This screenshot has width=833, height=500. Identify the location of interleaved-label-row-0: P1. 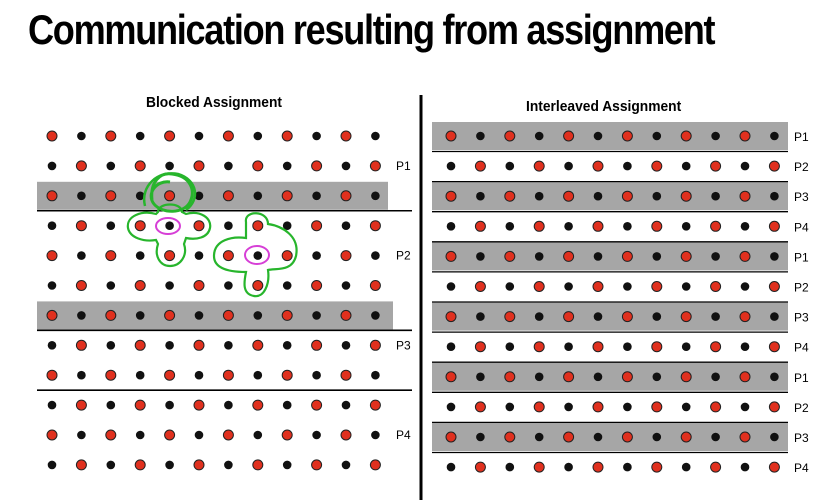
(801, 137).